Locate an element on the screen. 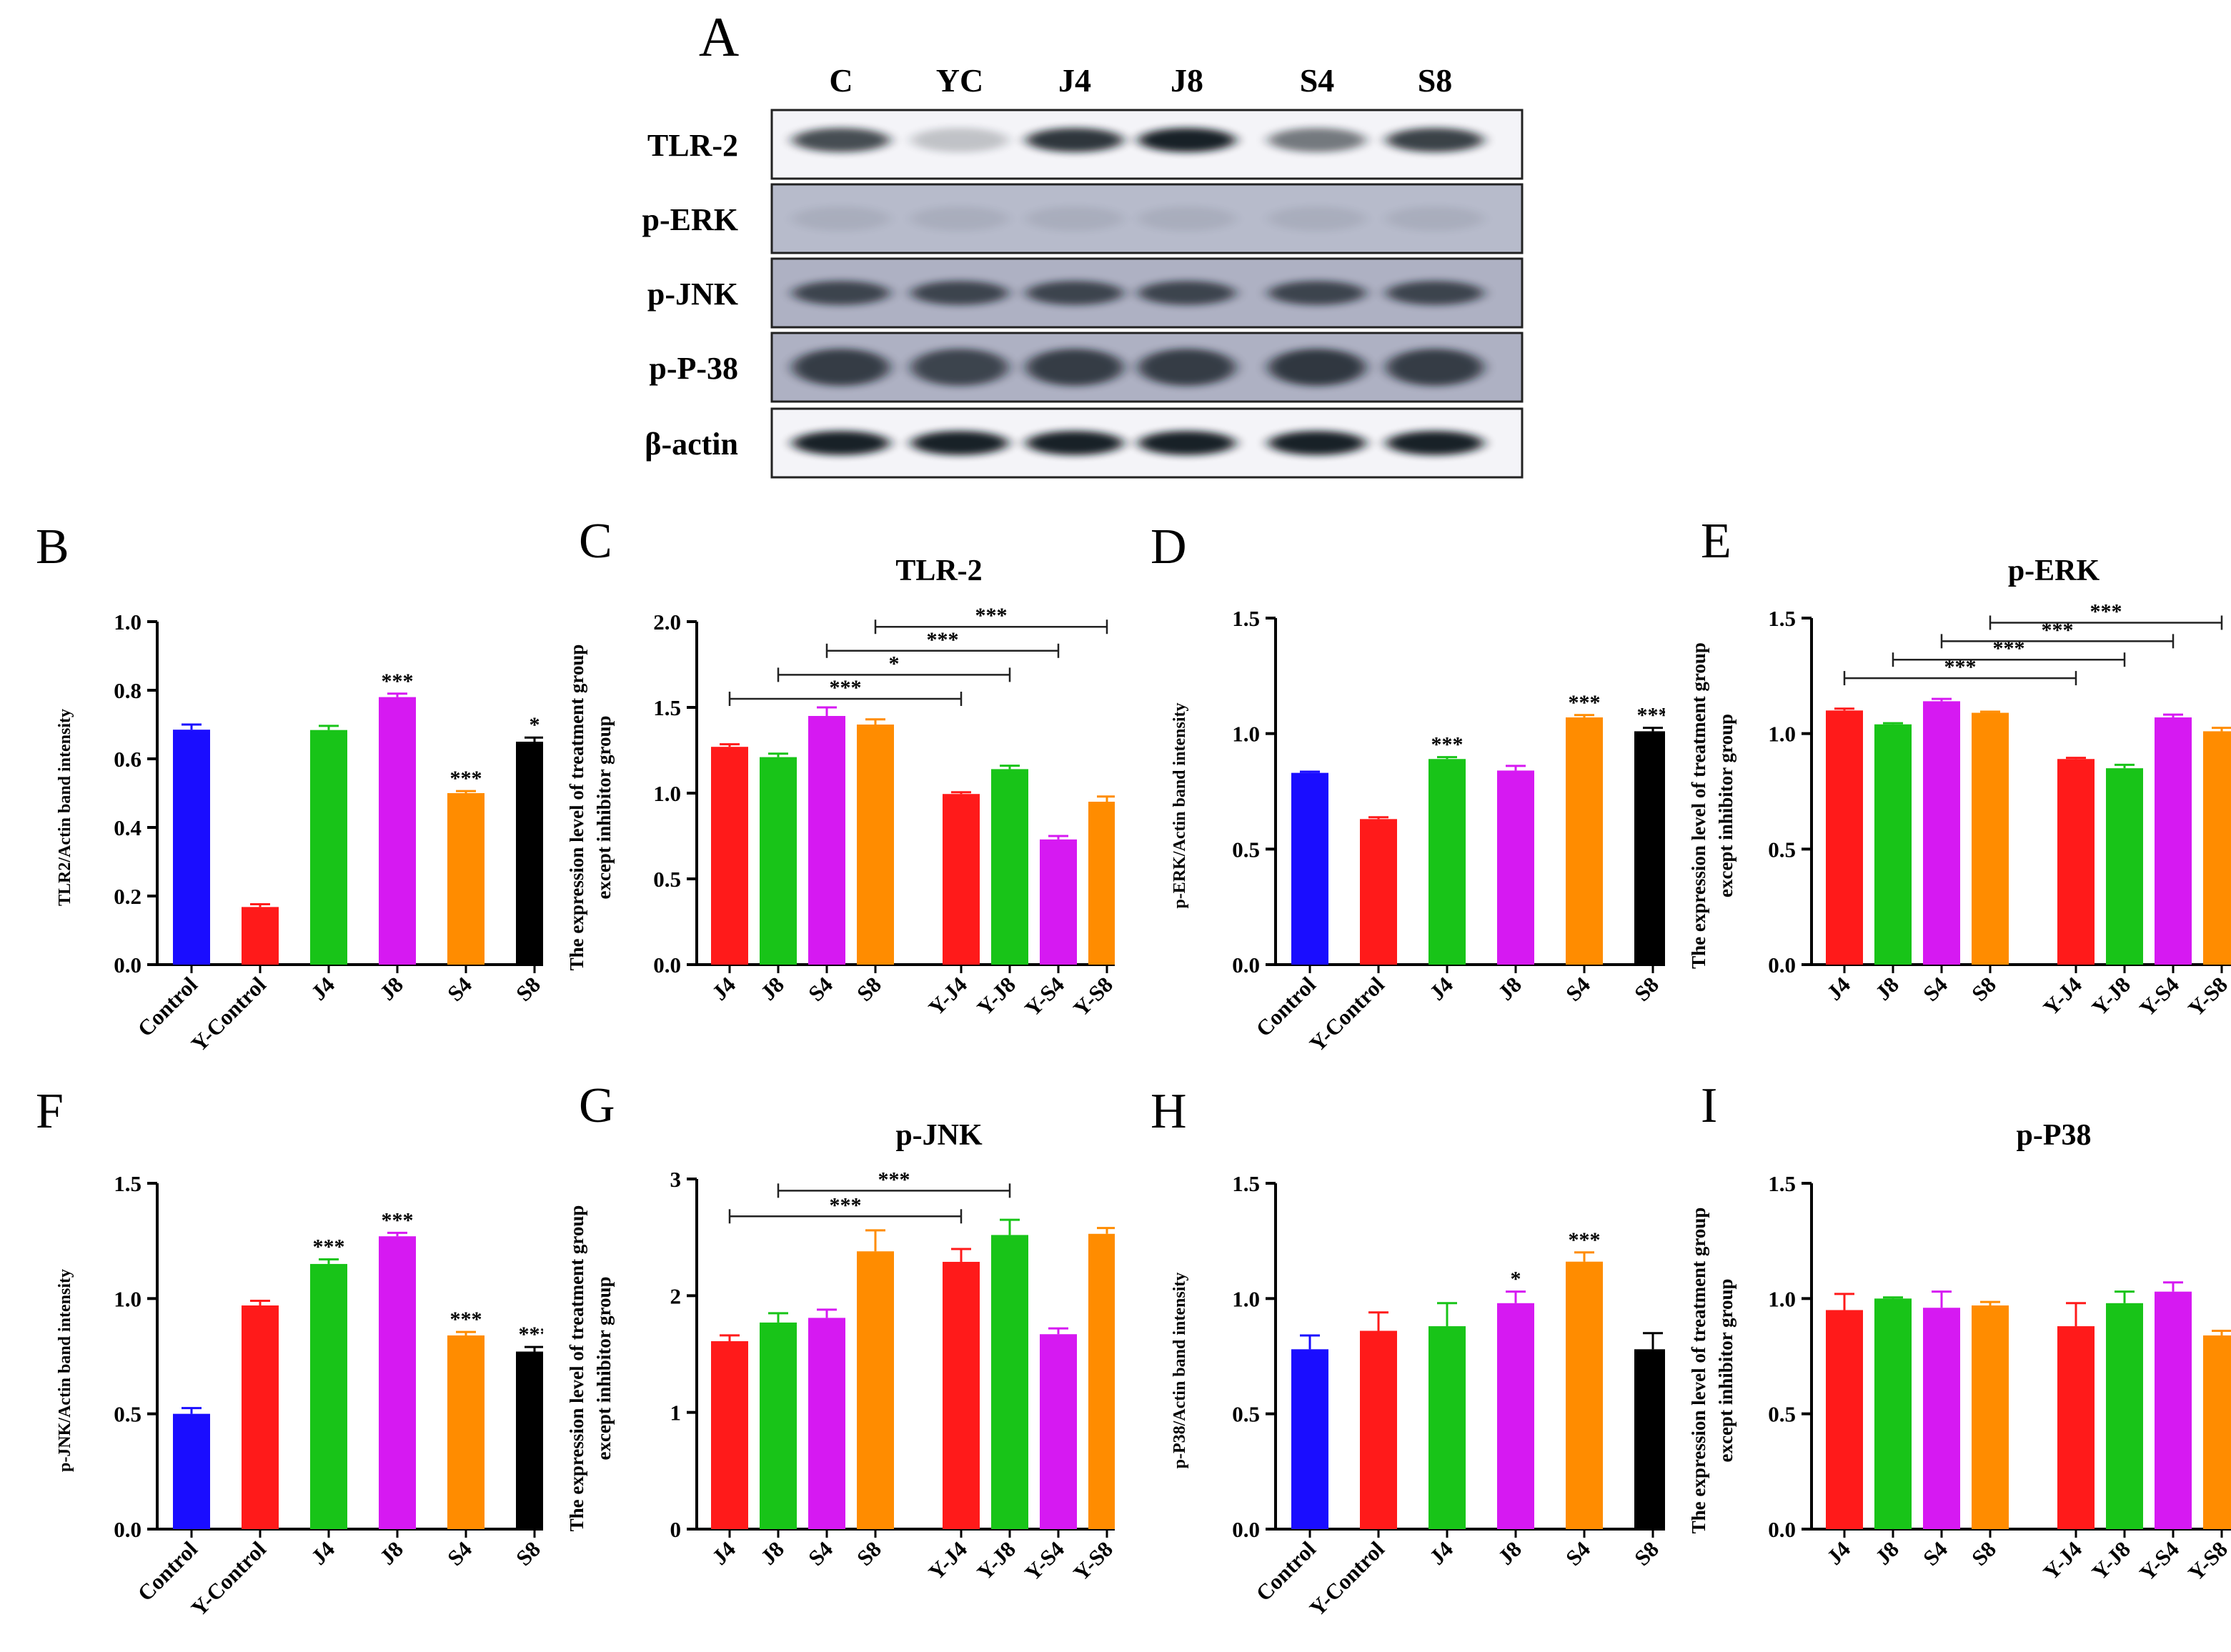 This screenshot has width=2231, height=1652. x-tick-label-d-y-control: Y-Control is located at coordinates (1346, 1014).